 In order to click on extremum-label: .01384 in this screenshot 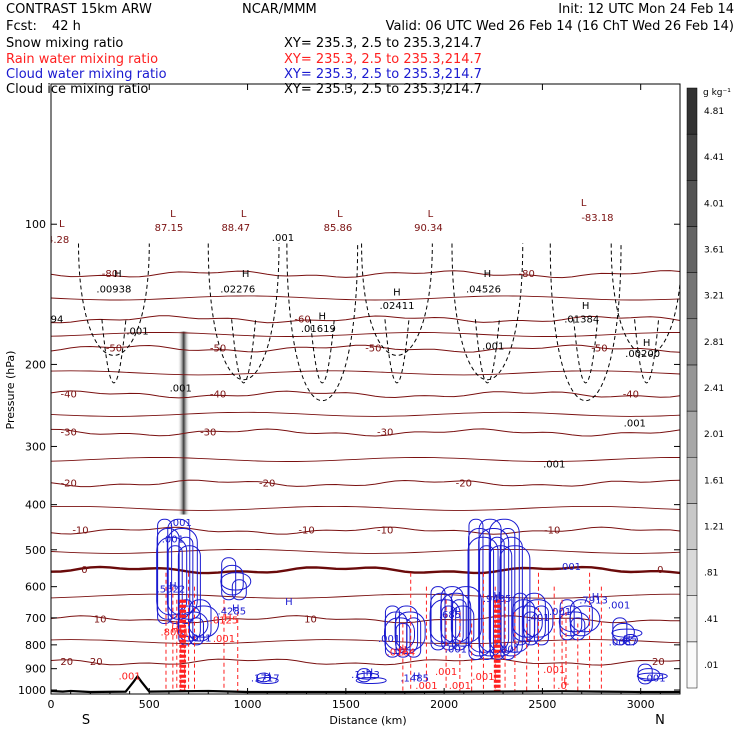, I will do `click(581, 319)`.